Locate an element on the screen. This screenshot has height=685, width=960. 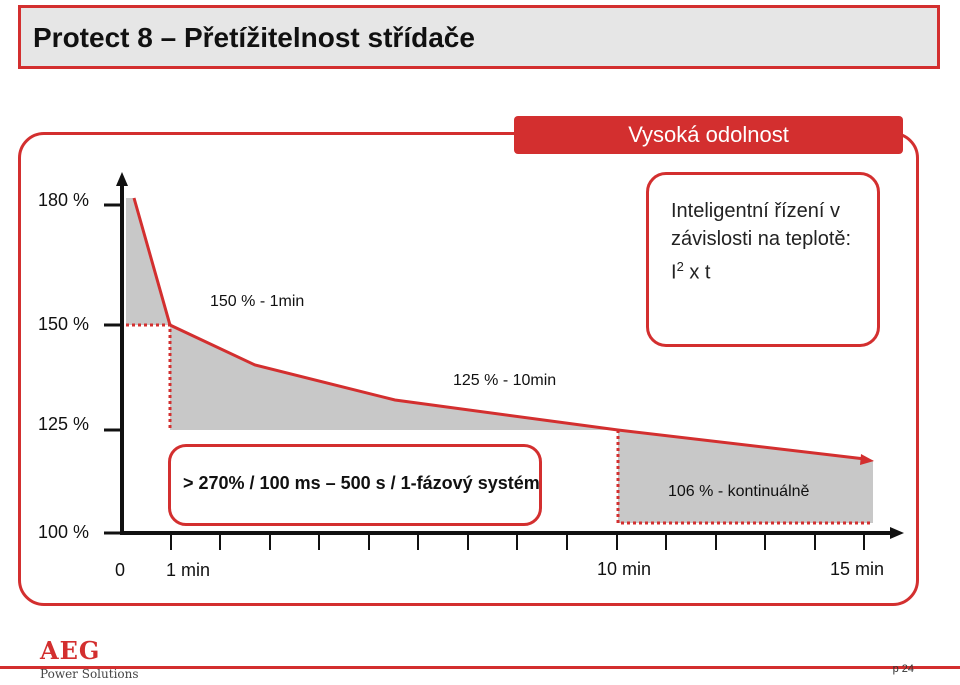
info-formula: I2 x t is located at coordinates (761, 270).